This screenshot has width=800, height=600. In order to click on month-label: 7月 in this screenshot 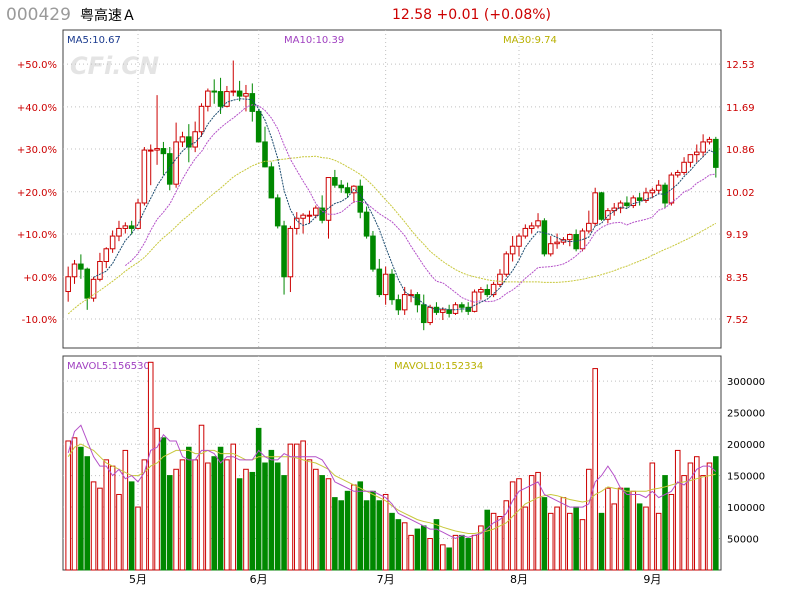, I will do `click(386, 579)`.